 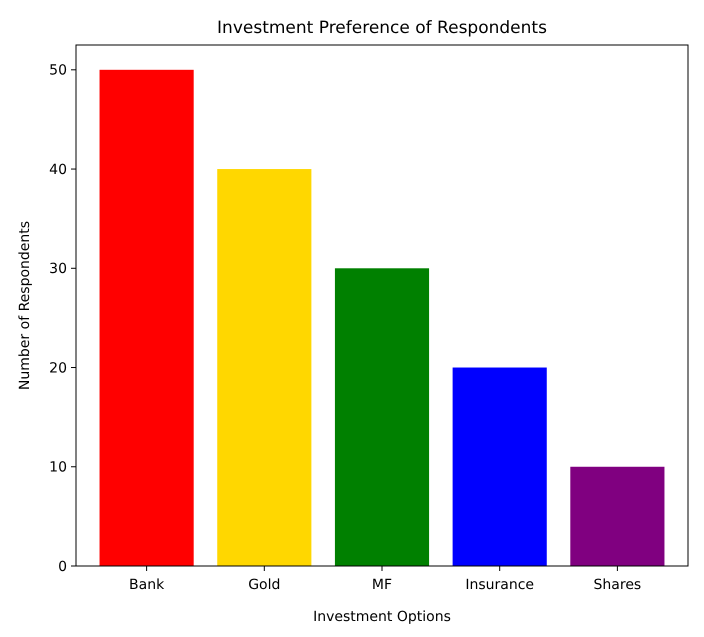 I want to click on x-tick-label: Shares, so click(x=618, y=585).